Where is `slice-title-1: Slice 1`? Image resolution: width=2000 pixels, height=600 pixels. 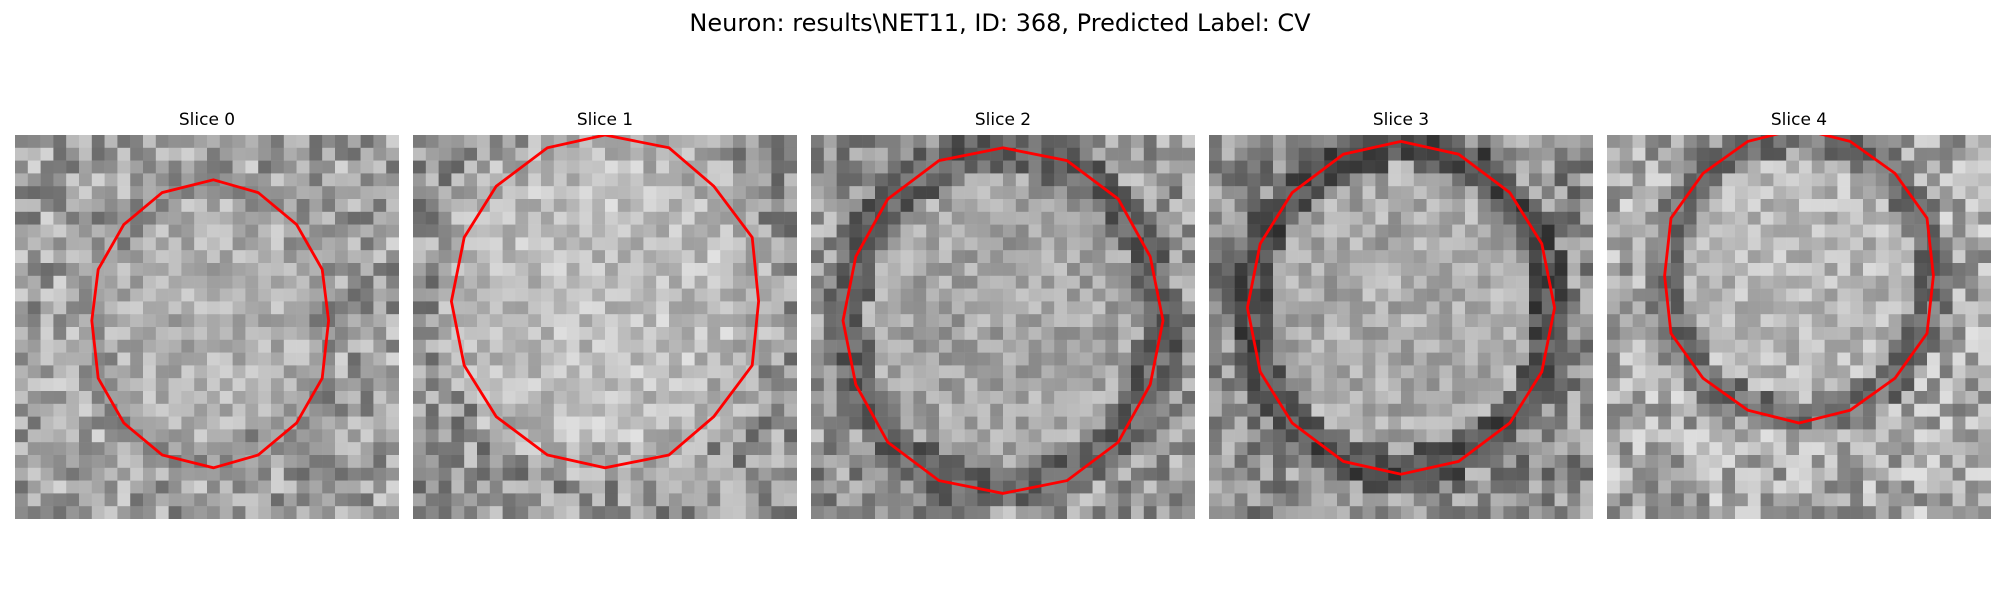 slice-title-1: Slice 1 is located at coordinates (605, 120).